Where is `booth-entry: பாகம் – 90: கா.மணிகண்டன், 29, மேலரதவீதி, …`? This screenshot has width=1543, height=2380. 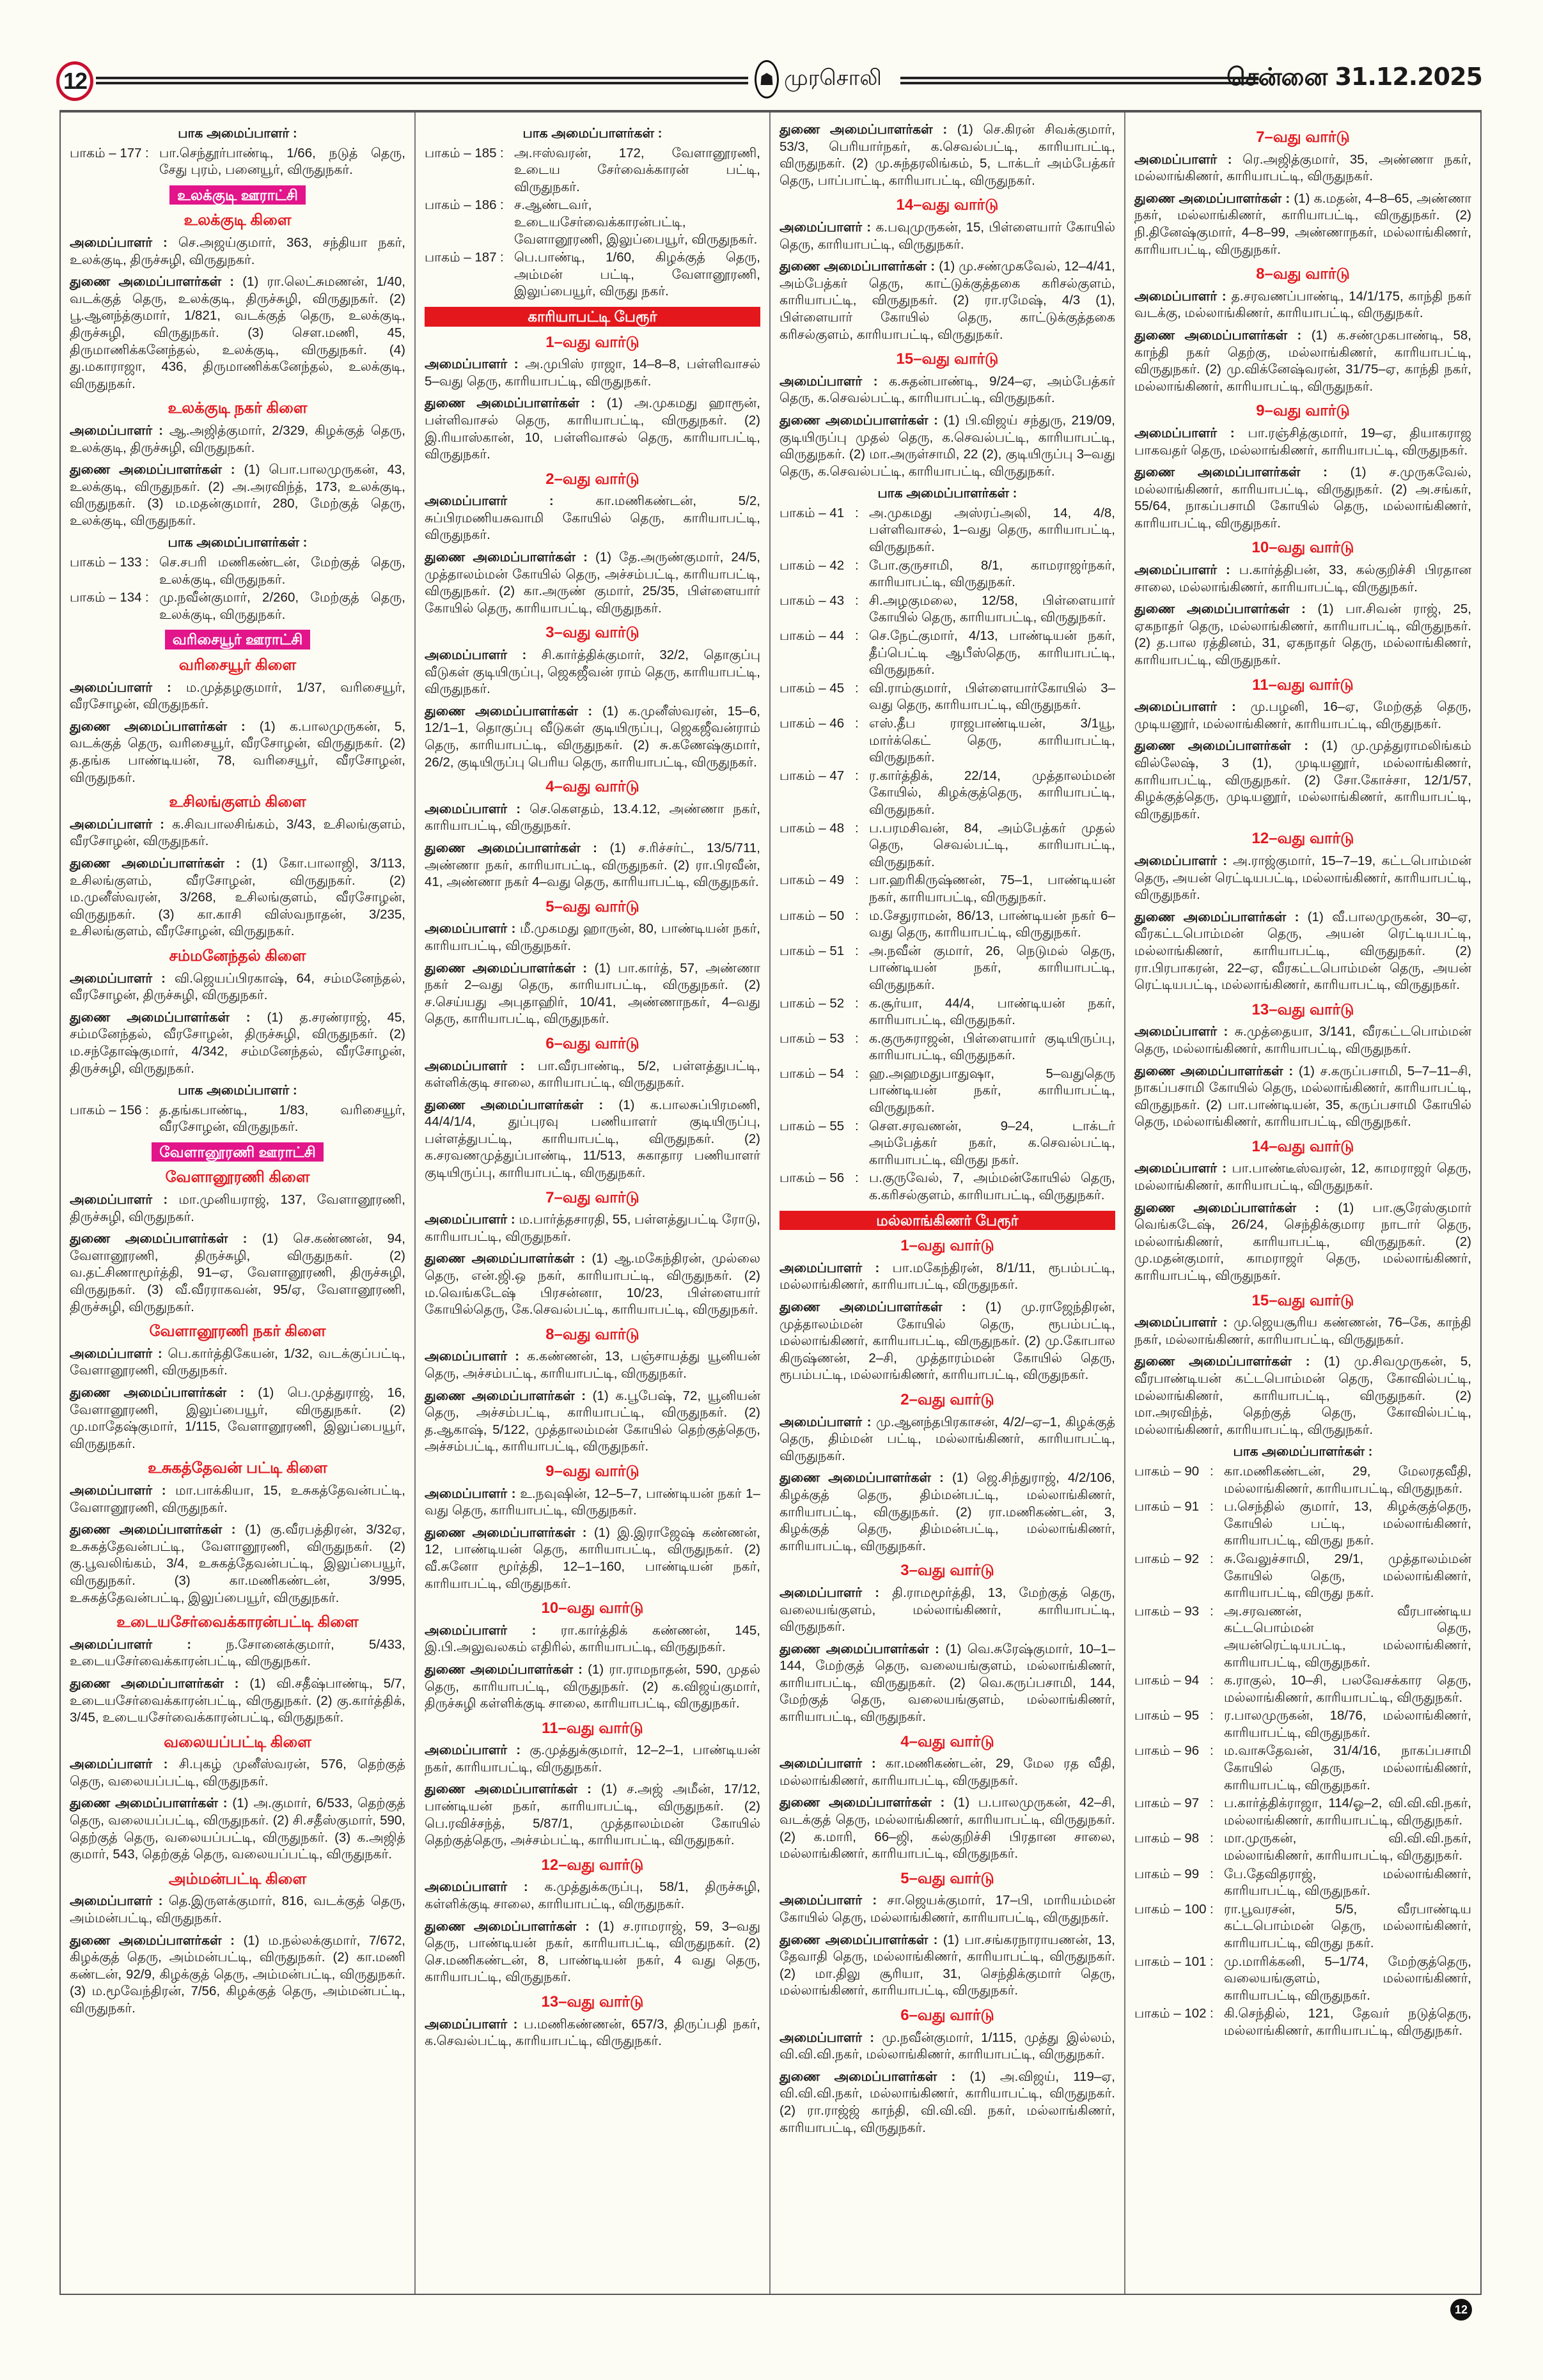 booth-entry: பாகம் – 90: கா.மணிகண்டன், 29, மேலரதவீதி, … is located at coordinates (1302, 1480).